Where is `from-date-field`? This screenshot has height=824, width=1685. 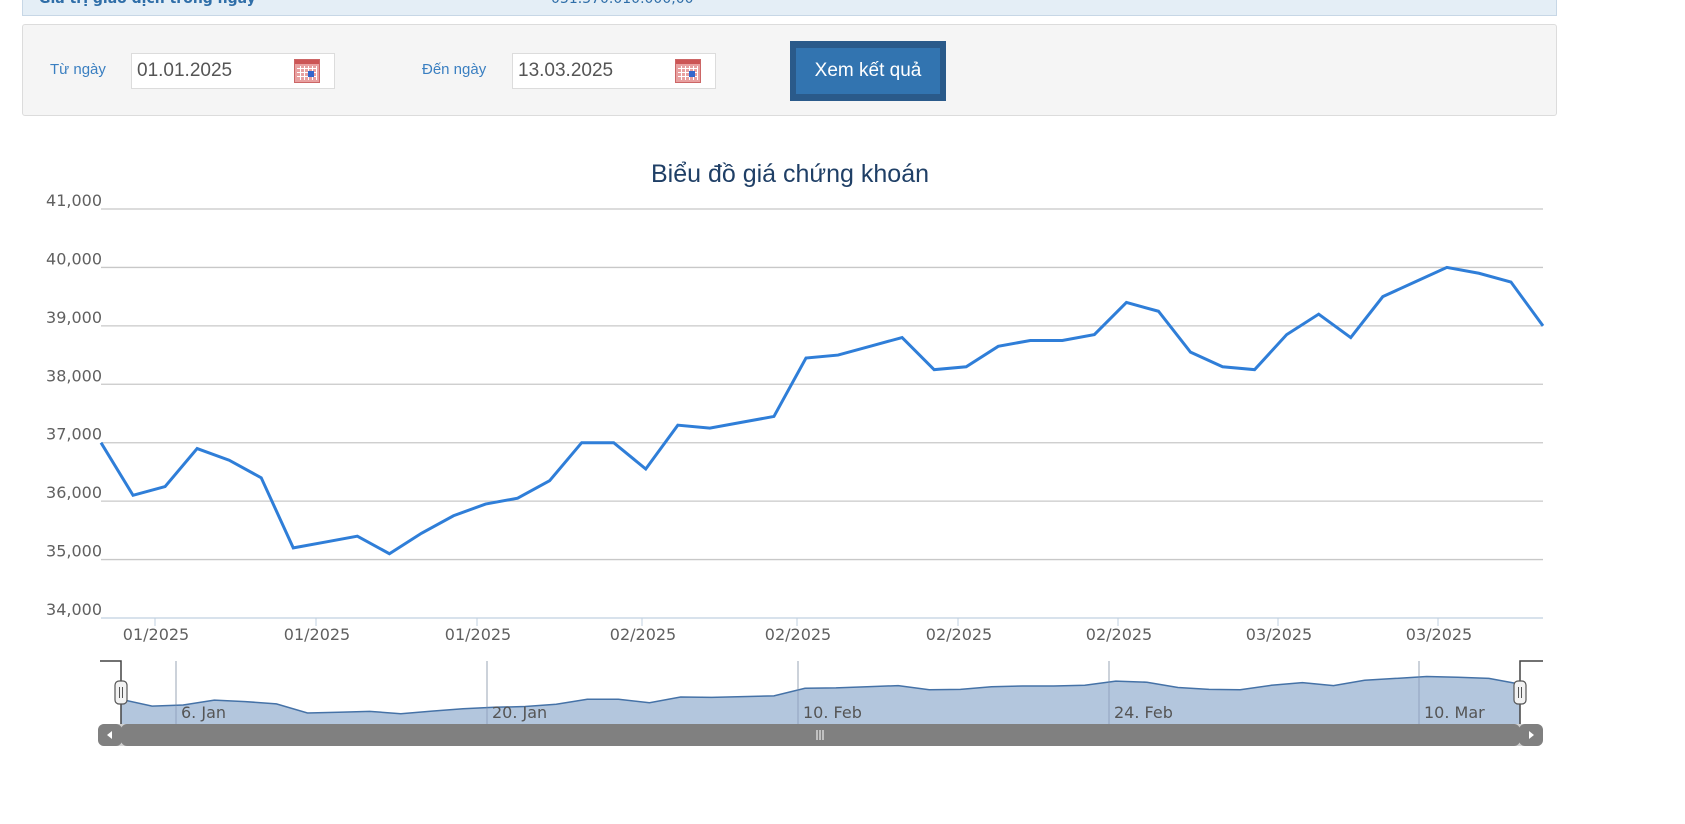 from-date-field is located at coordinates (233, 71).